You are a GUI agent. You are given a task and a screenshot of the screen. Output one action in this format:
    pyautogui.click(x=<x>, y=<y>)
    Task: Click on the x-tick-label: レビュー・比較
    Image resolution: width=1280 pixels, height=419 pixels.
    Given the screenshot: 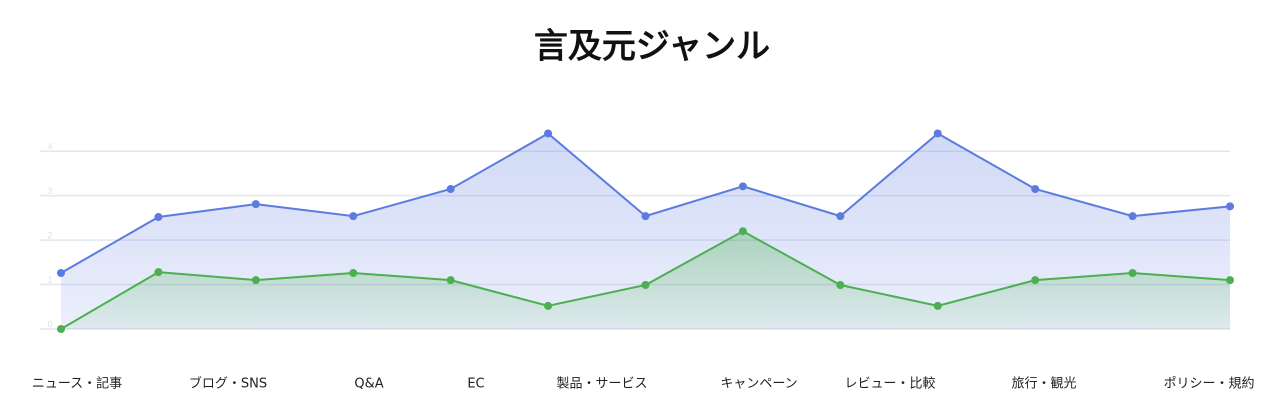 What is the action you would take?
    pyautogui.click(x=889, y=384)
    